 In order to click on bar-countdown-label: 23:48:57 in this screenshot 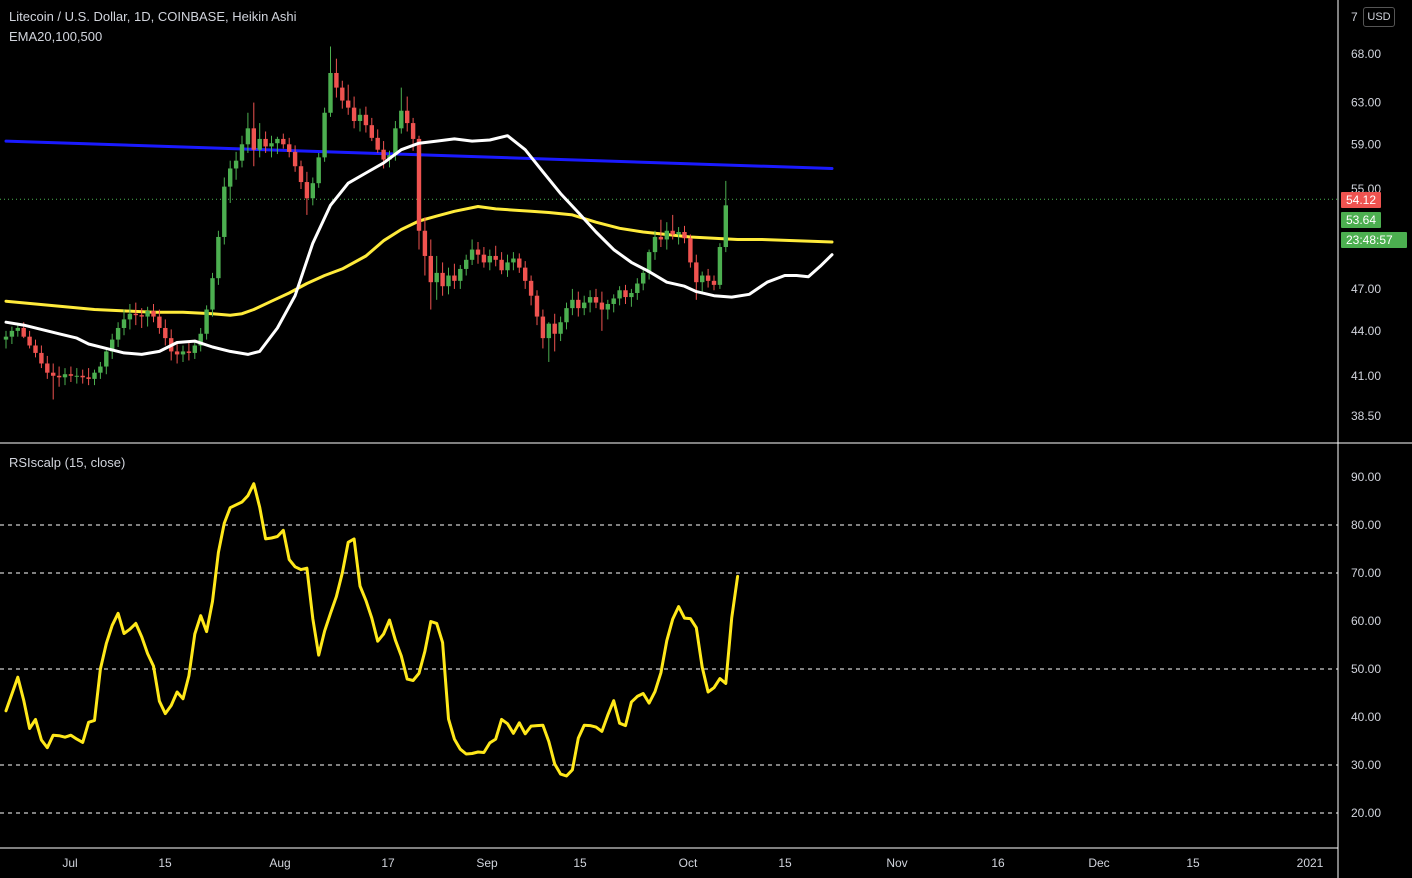, I will do `click(1374, 240)`.